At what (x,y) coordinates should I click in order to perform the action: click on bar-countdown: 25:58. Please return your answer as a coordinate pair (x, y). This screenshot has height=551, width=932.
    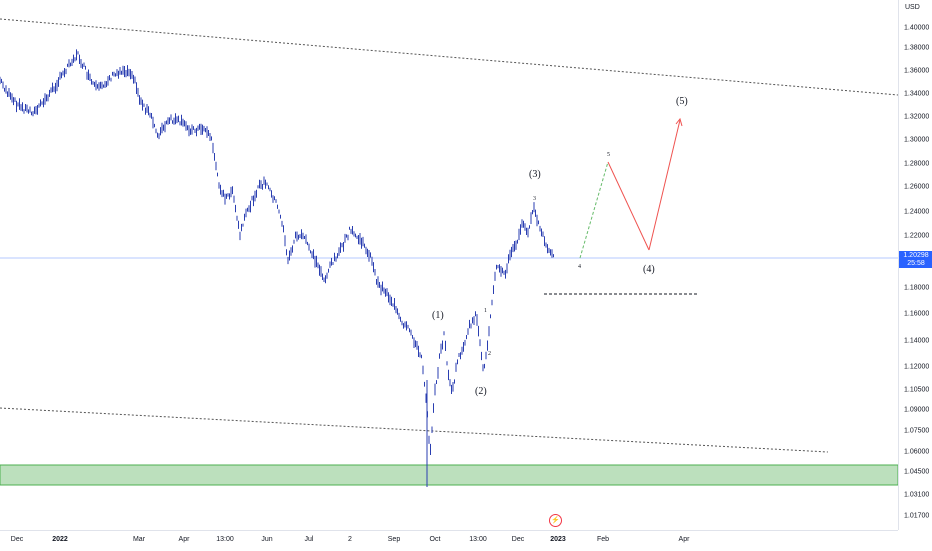
    Looking at the image, I should click on (916, 263).